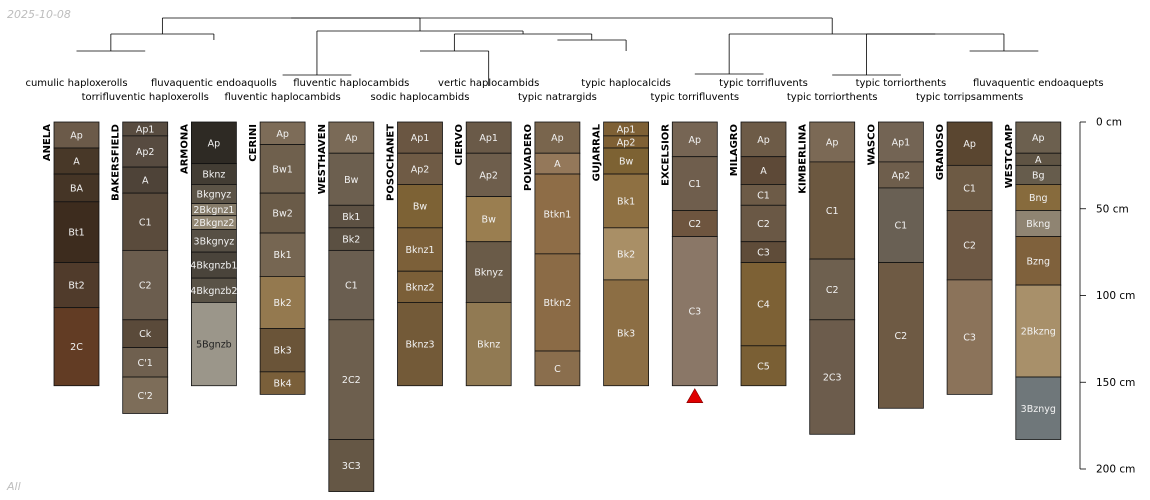 The image size is (1150, 500). Describe the element at coordinates (39, 14) in the screenshot. I see `date-label: 2025-10-08` at that location.